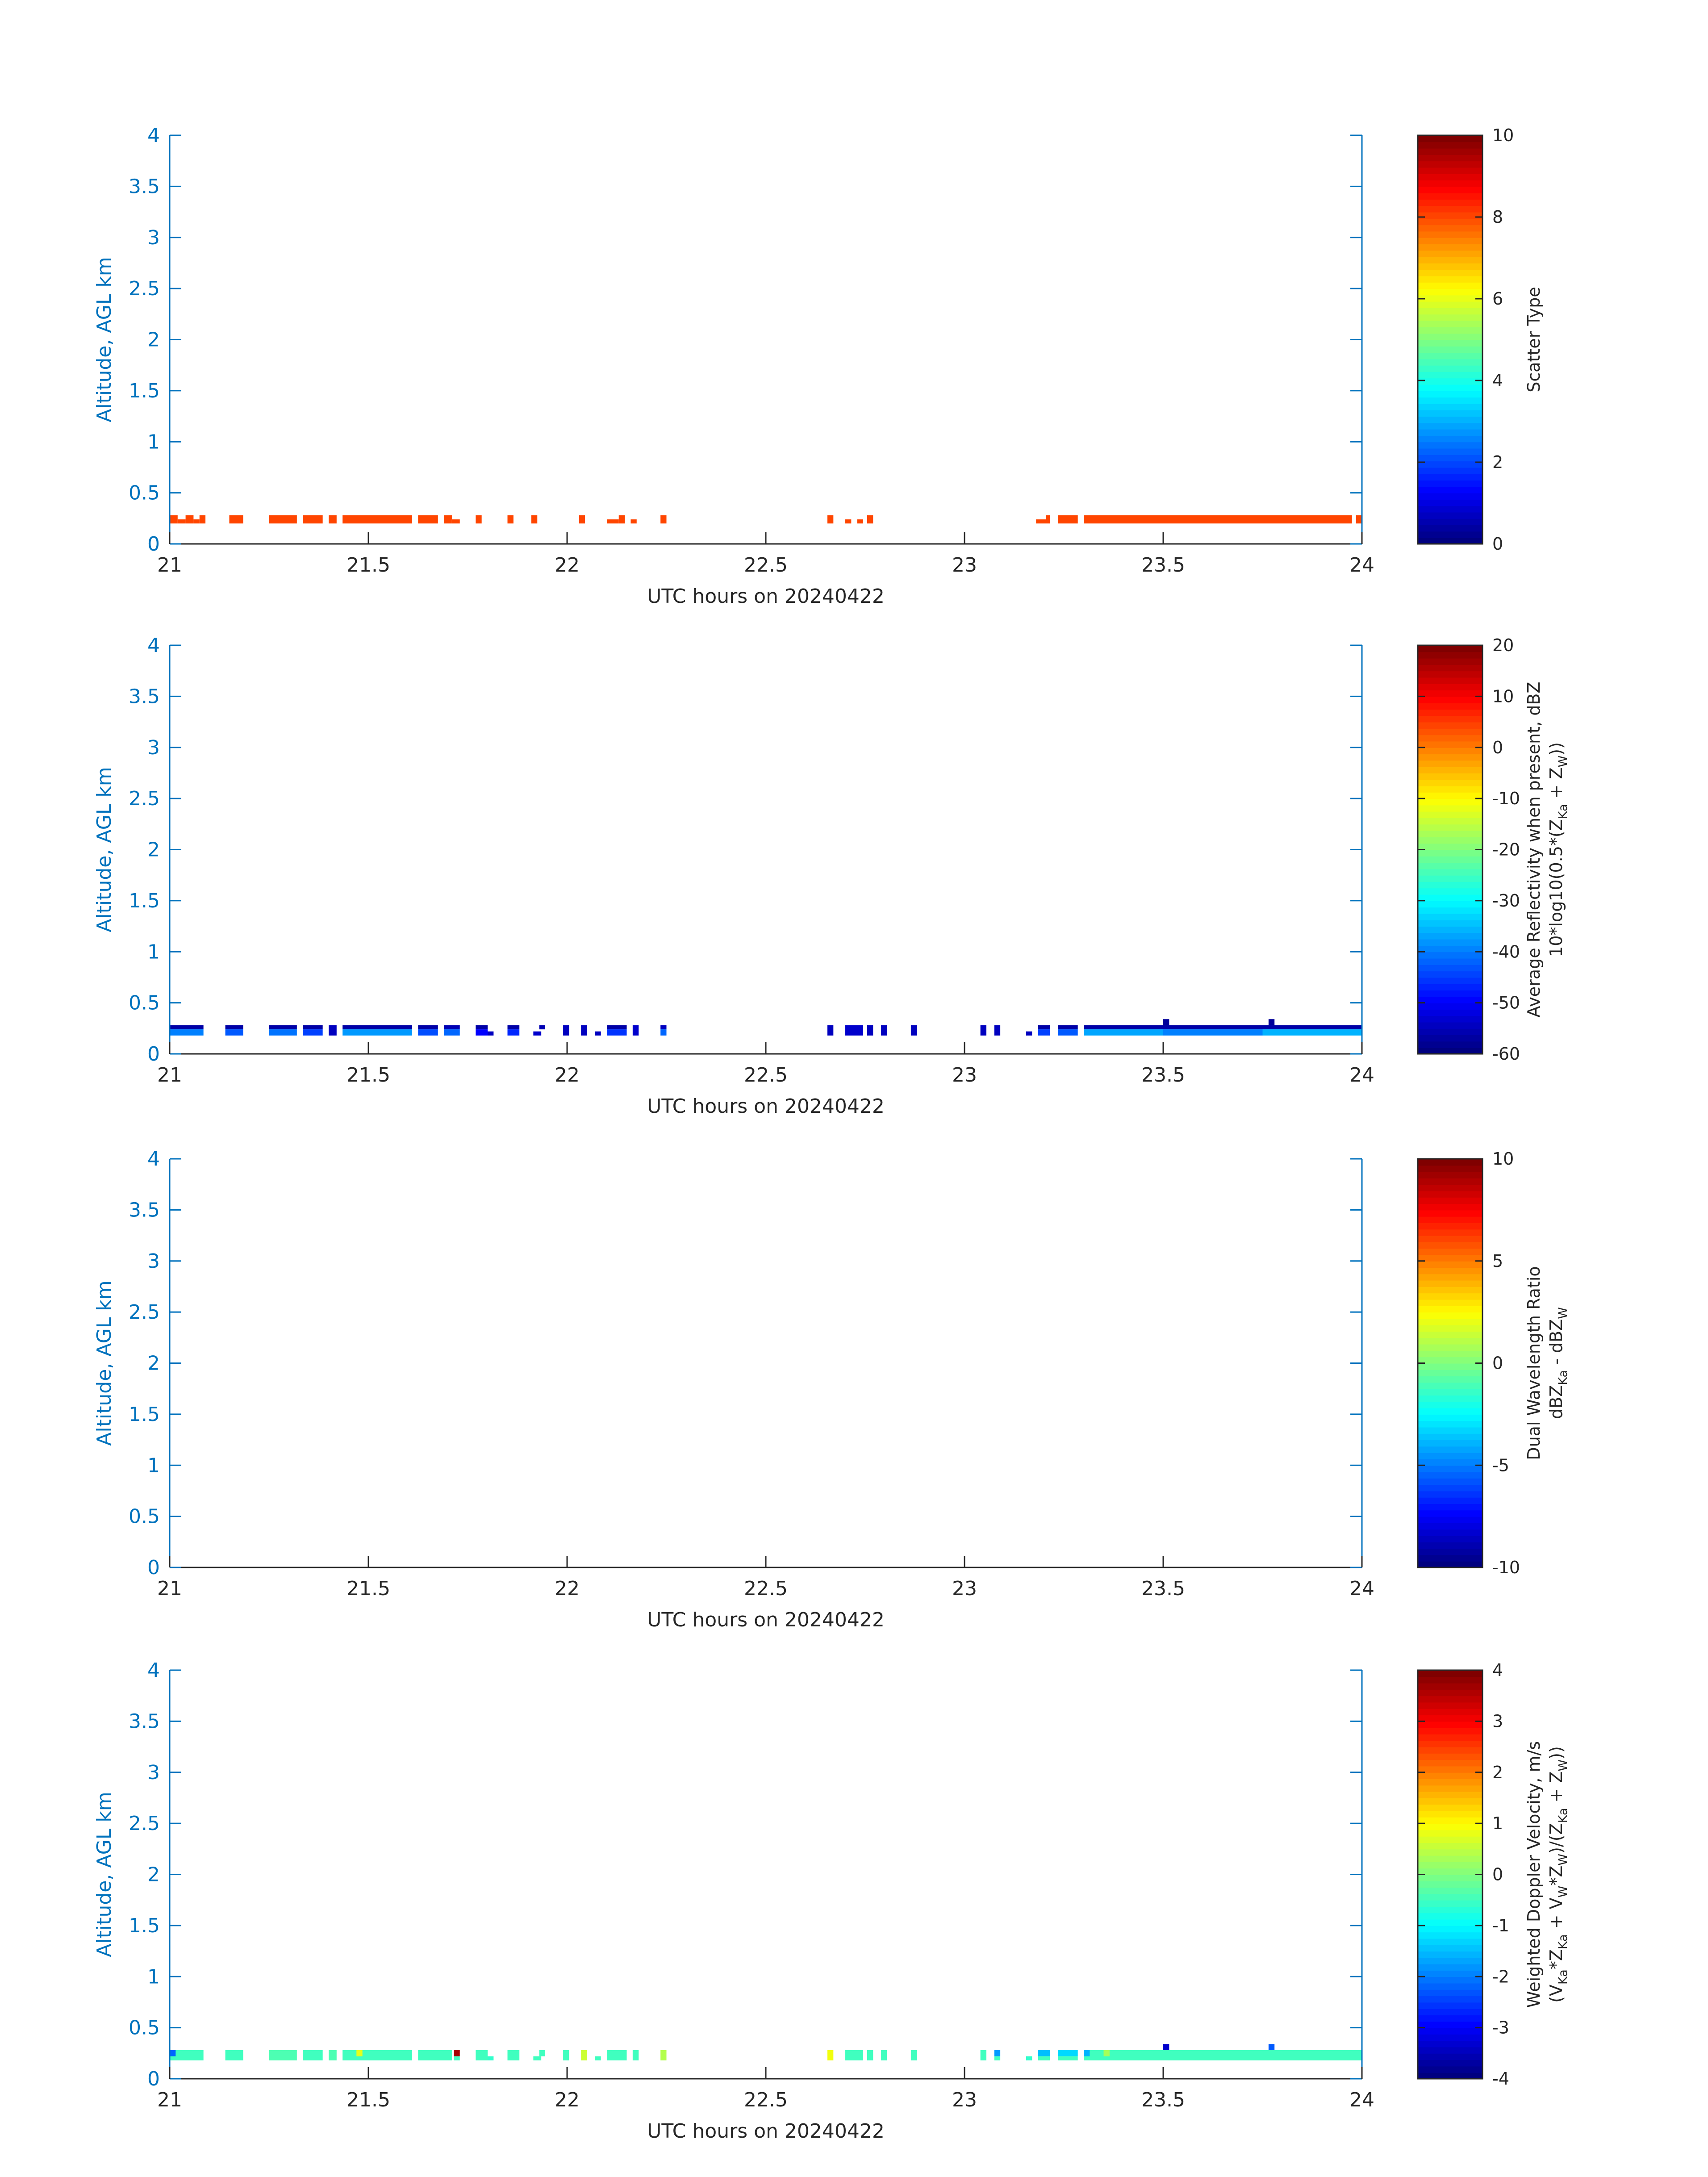  What do you see at coordinates (1497, 1823) in the screenshot?
I see `colorbar-tick-label: 1` at bounding box center [1497, 1823].